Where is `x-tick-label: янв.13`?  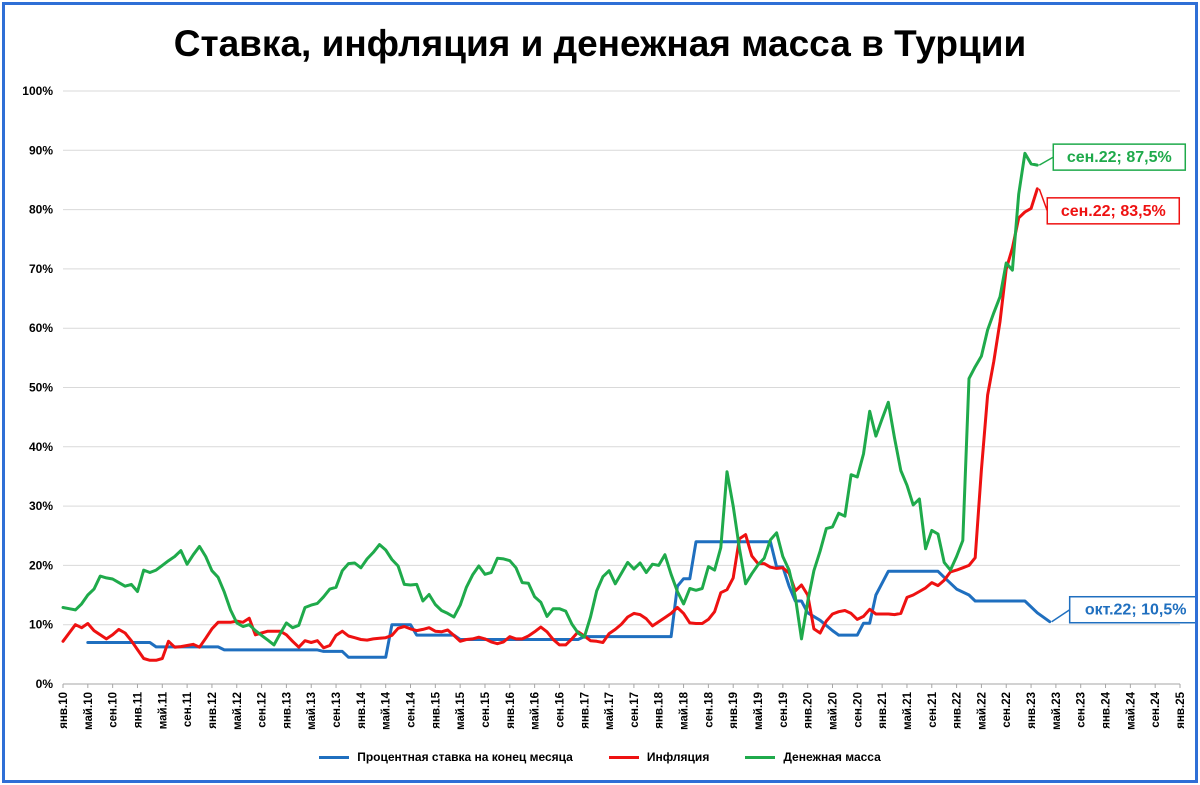 x-tick-label: янв.13 is located at coordinates (287, 710).